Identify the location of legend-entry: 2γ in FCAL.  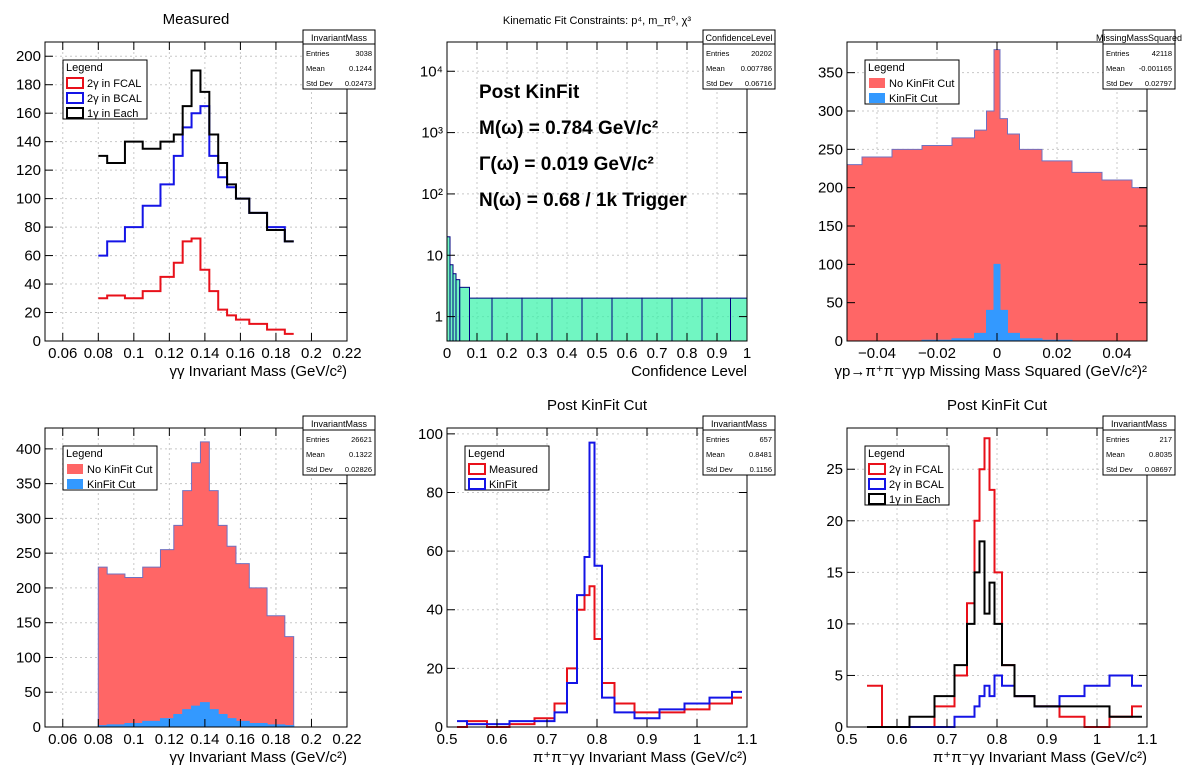
(114, 84).